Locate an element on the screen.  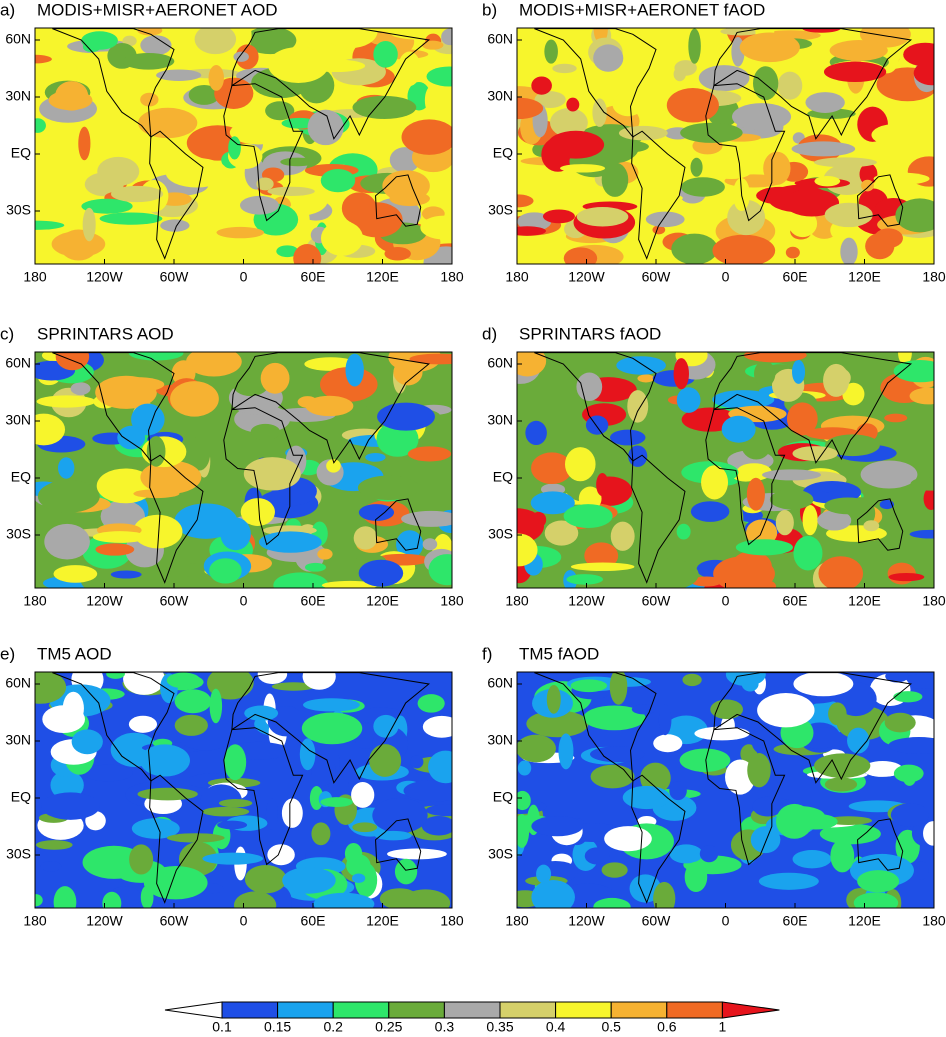
colorbar-label: 0.25 is located at coordinates (388, 1027).